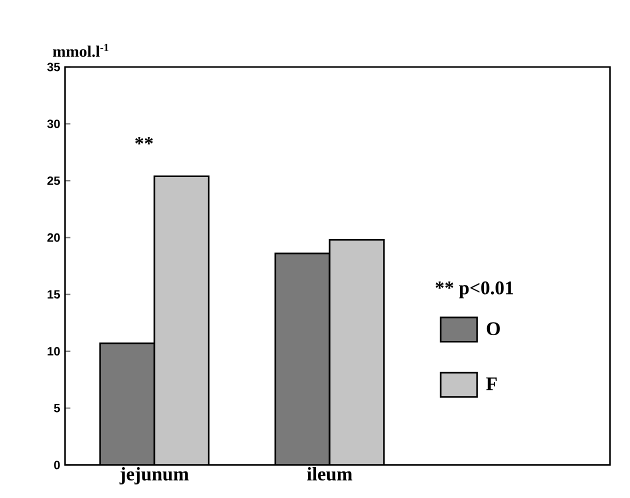  Describe the element at coordinates (80, 50) in the screenshot. I see `y-axis-title: mmol.l$^{-1}$` at that location.